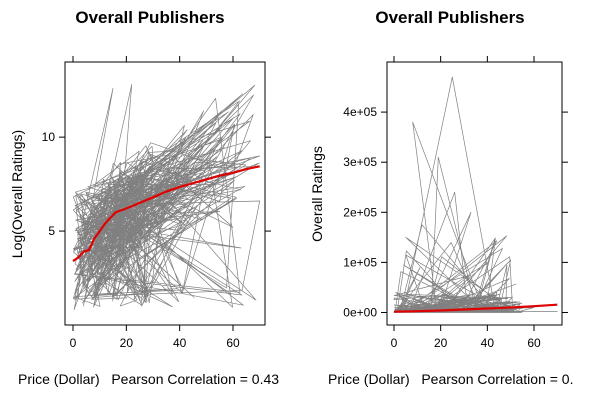 This screenshot has height=400, width=600. Describe the element at coordinates (360, 112) in the screenshot. I see `y-tick-label: 4e+05` at that location.